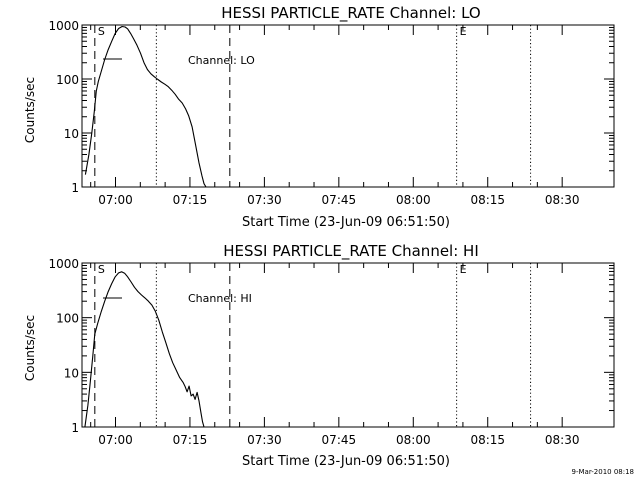 The height and width of the screenshot is (480, 640). Describe the element at coordinates (220, 298) in the screenshot. I see `legend-label: Channel: HI` at that location.